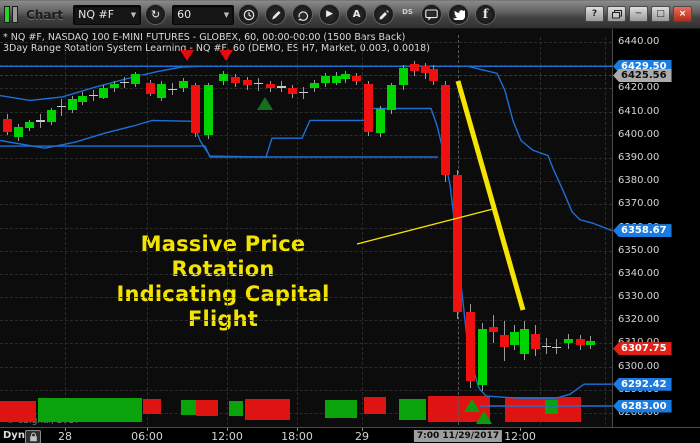  I want to click on marker-icon, so click(384, 14).